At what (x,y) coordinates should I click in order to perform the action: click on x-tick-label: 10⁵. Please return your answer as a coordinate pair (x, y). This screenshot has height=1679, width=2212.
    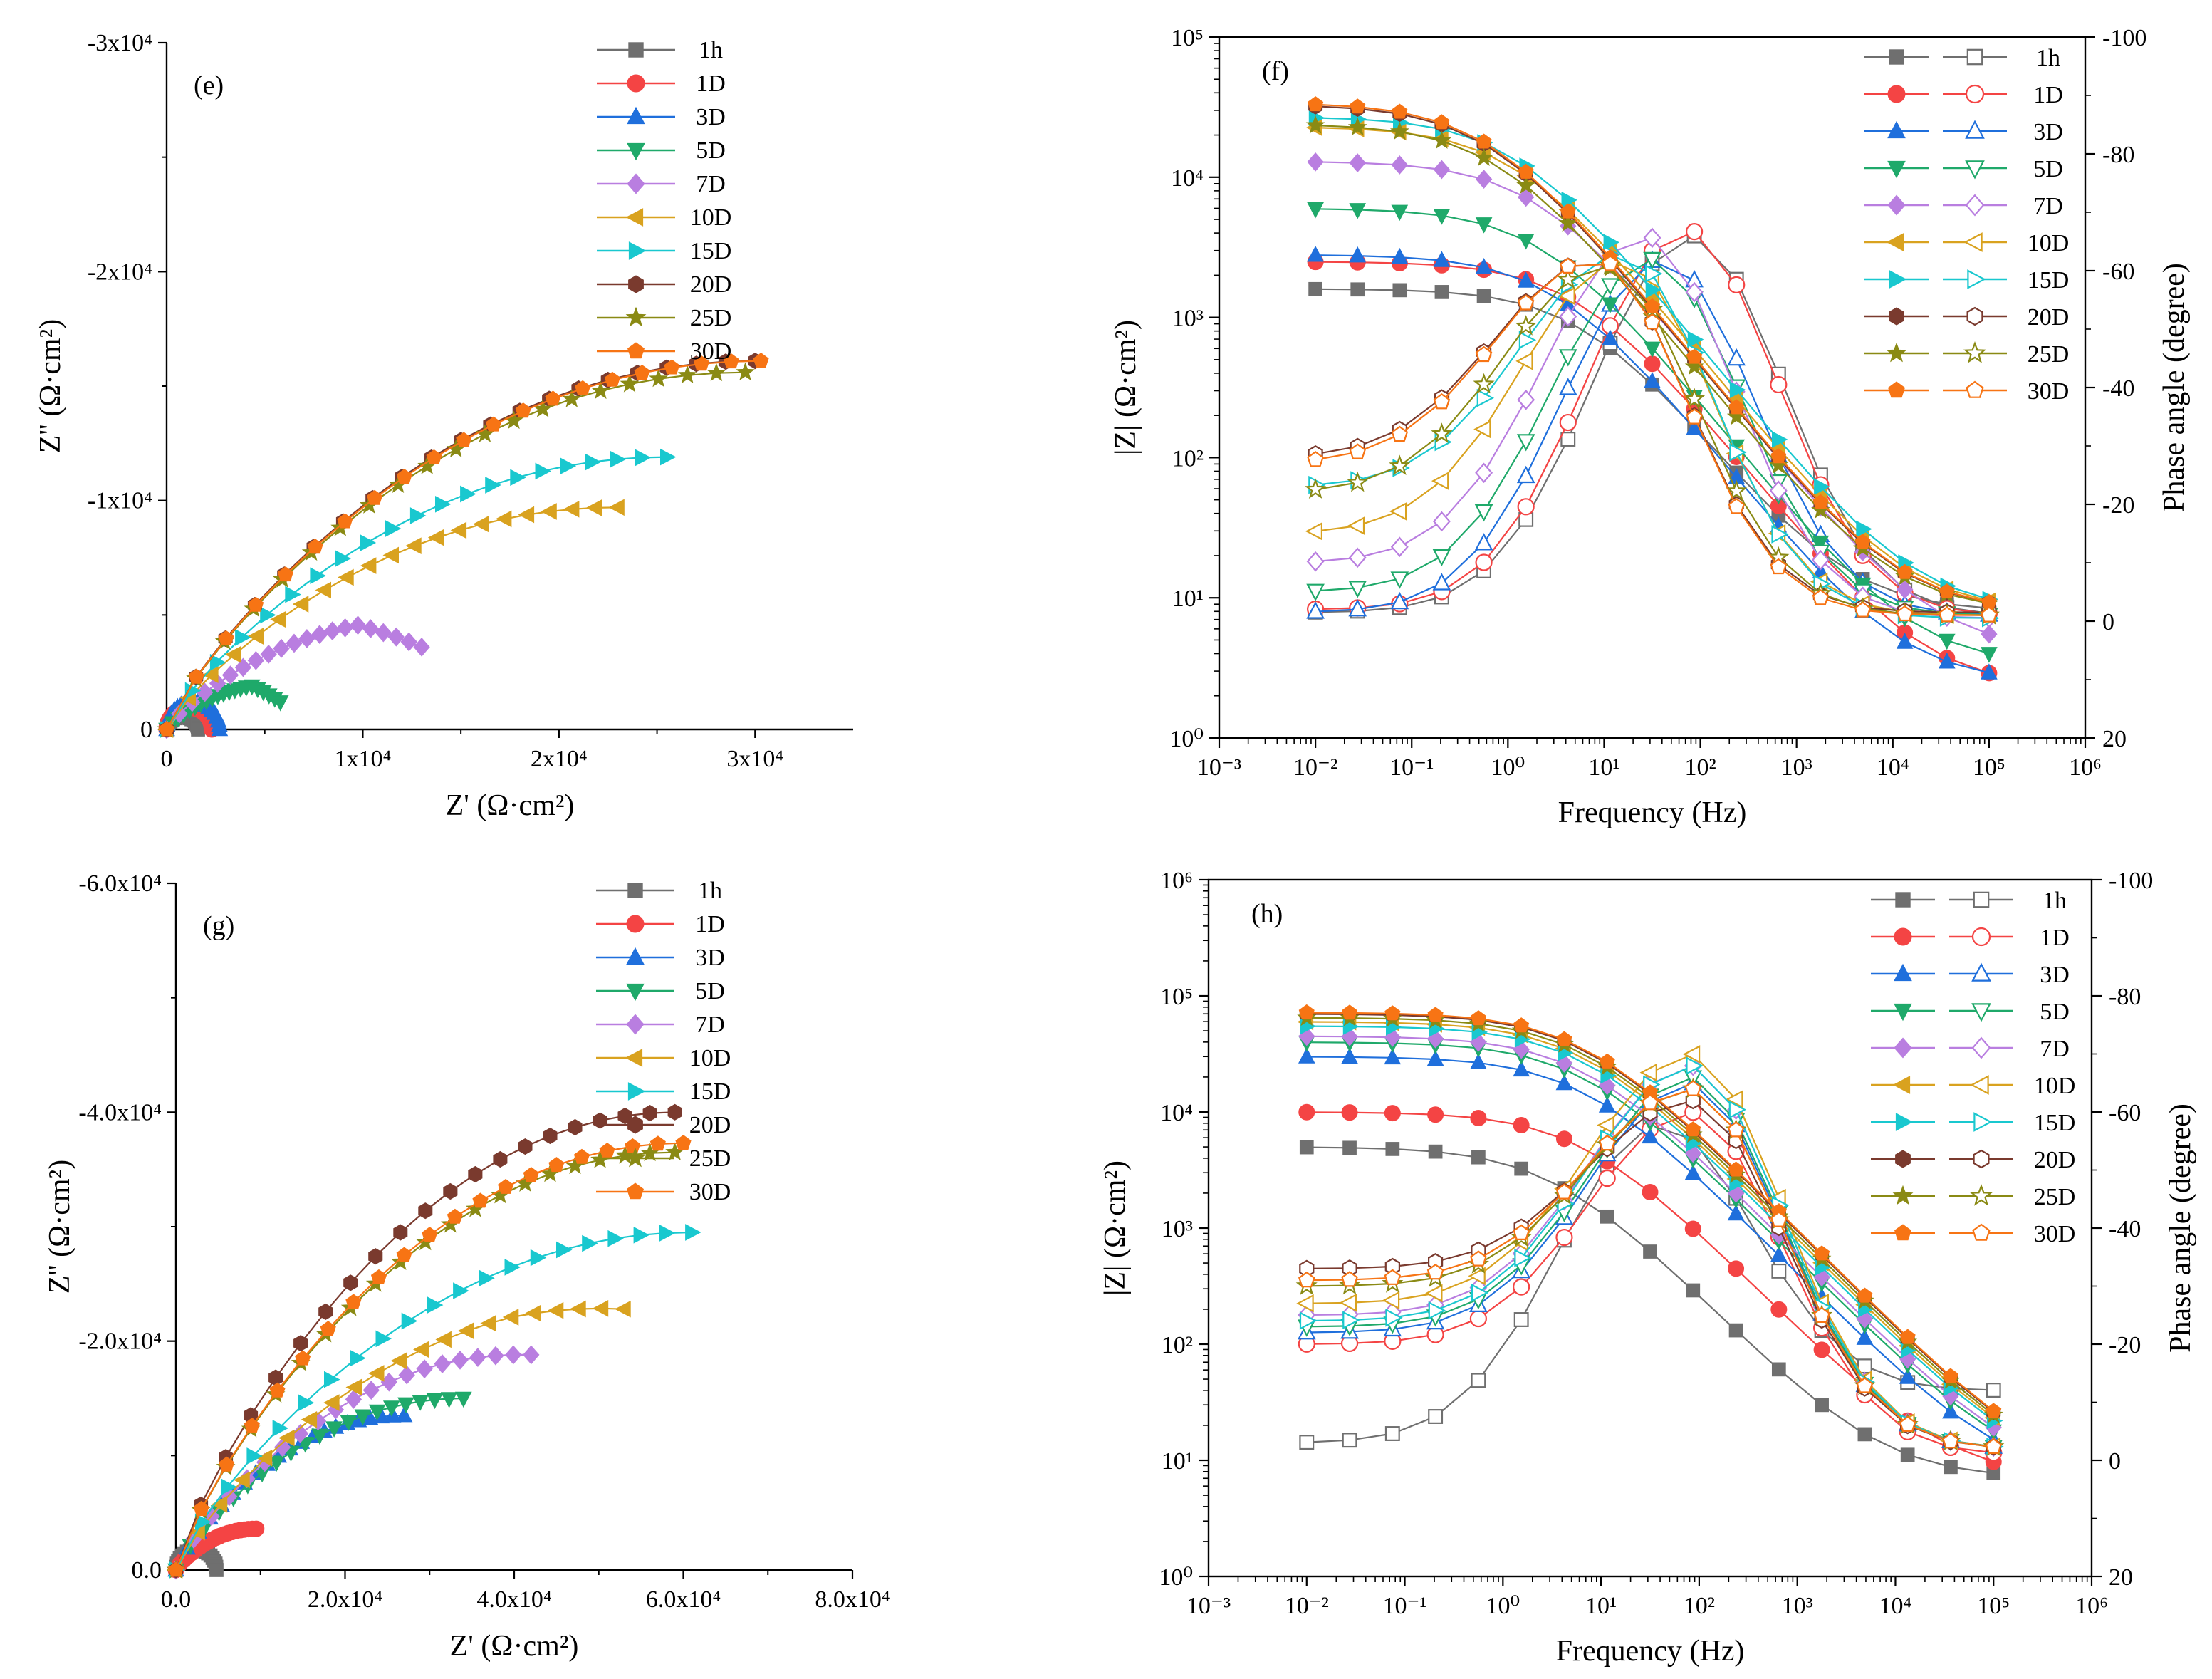
    Looking at the image, I should click on (1989, 768).